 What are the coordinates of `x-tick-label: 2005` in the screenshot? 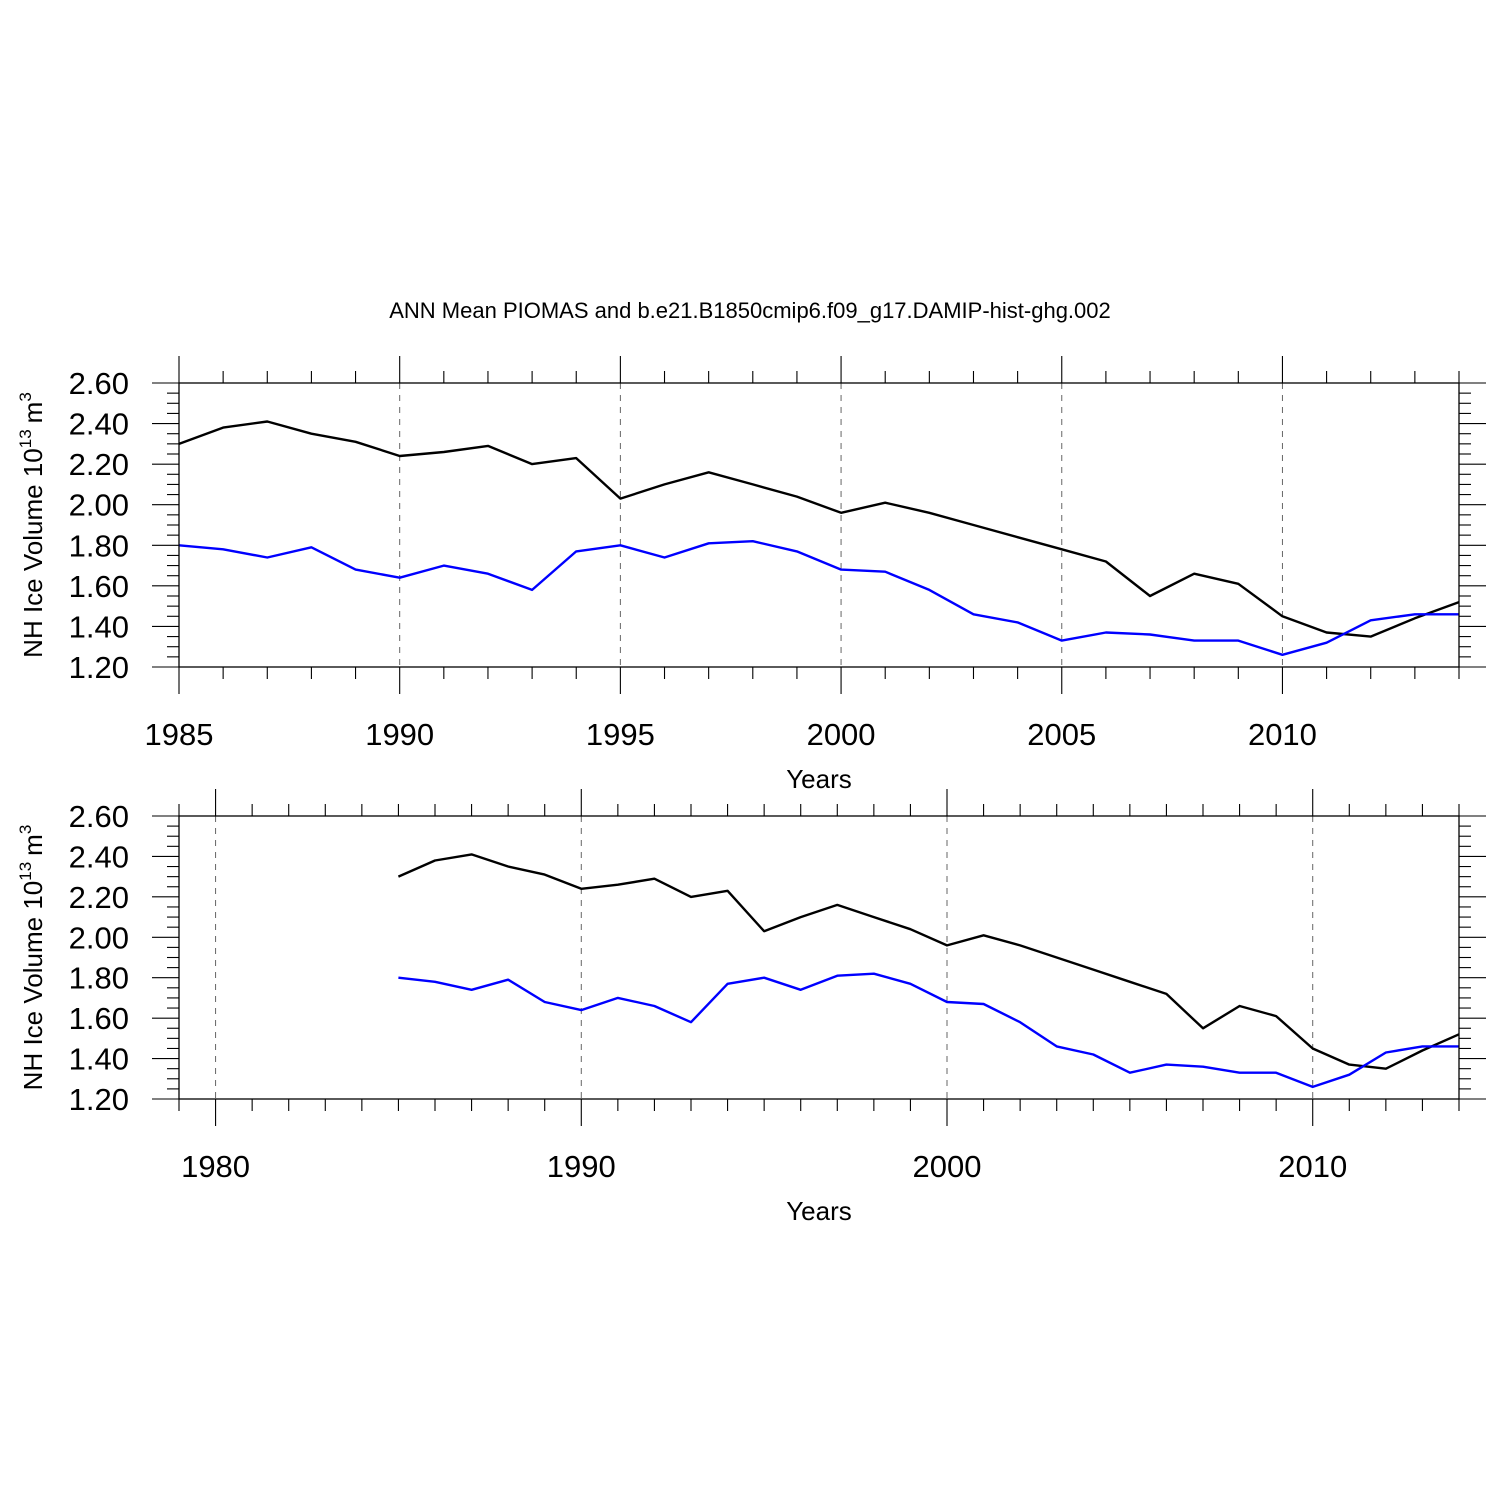 It's located at (1061, 734).